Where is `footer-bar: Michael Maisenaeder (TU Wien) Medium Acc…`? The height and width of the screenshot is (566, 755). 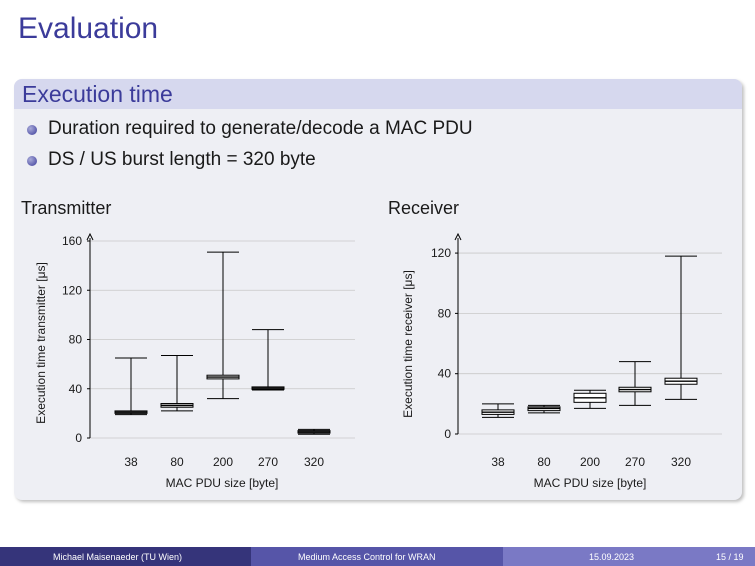
footer-bar: Michael Maisenaeder (TU Wien) Medium Acc… is located at coordinates (377, 556).